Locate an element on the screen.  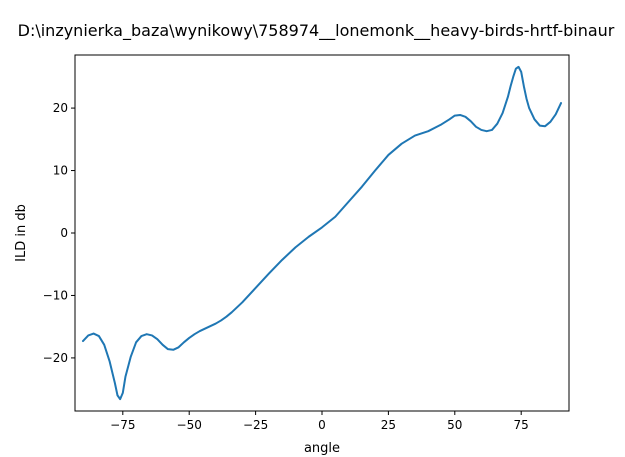
y-tick-label: 20 is located at coordinates (60, 108).